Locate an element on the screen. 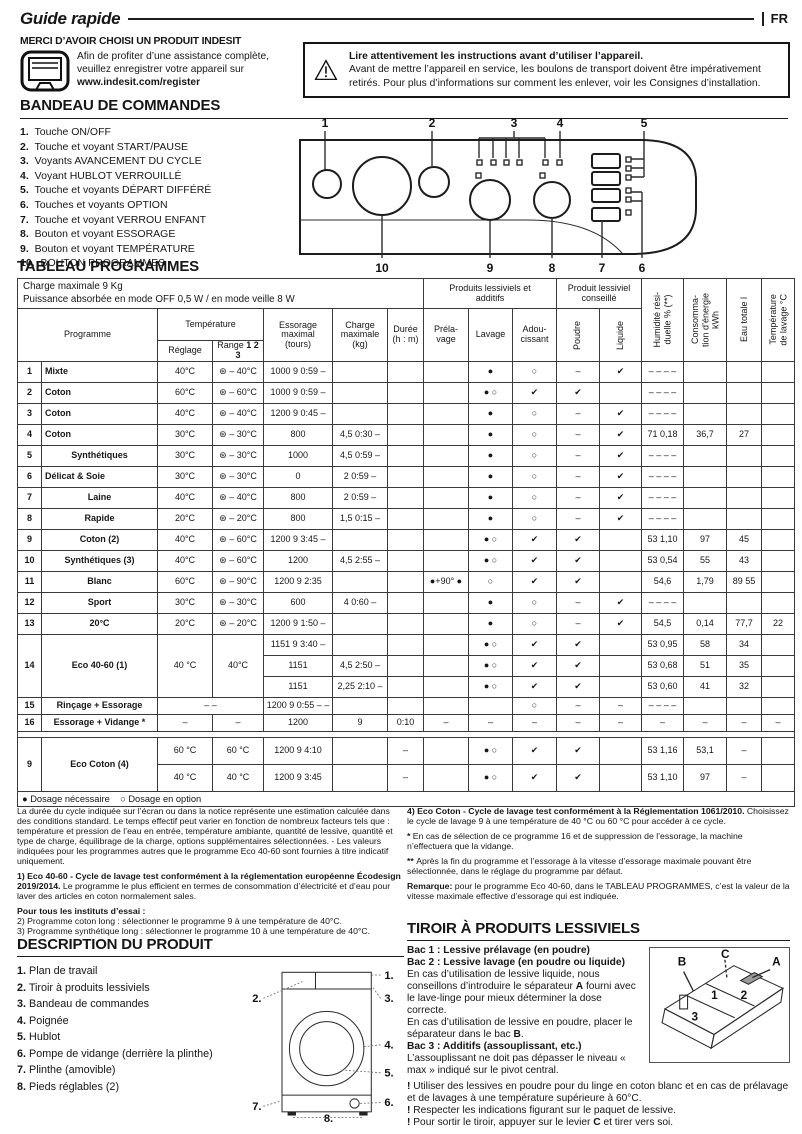 The height and width of the screenshot is (1134, 802). col-humidite: Humidité rési- duelle % (**) is located at coordinates (663, 320).